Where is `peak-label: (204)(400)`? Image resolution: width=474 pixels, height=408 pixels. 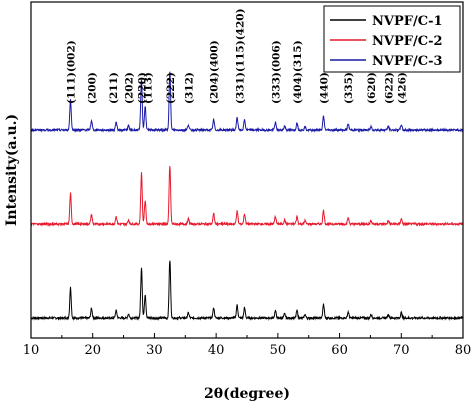
peak-label: (204)(400) is located at coordinates (215, 72).